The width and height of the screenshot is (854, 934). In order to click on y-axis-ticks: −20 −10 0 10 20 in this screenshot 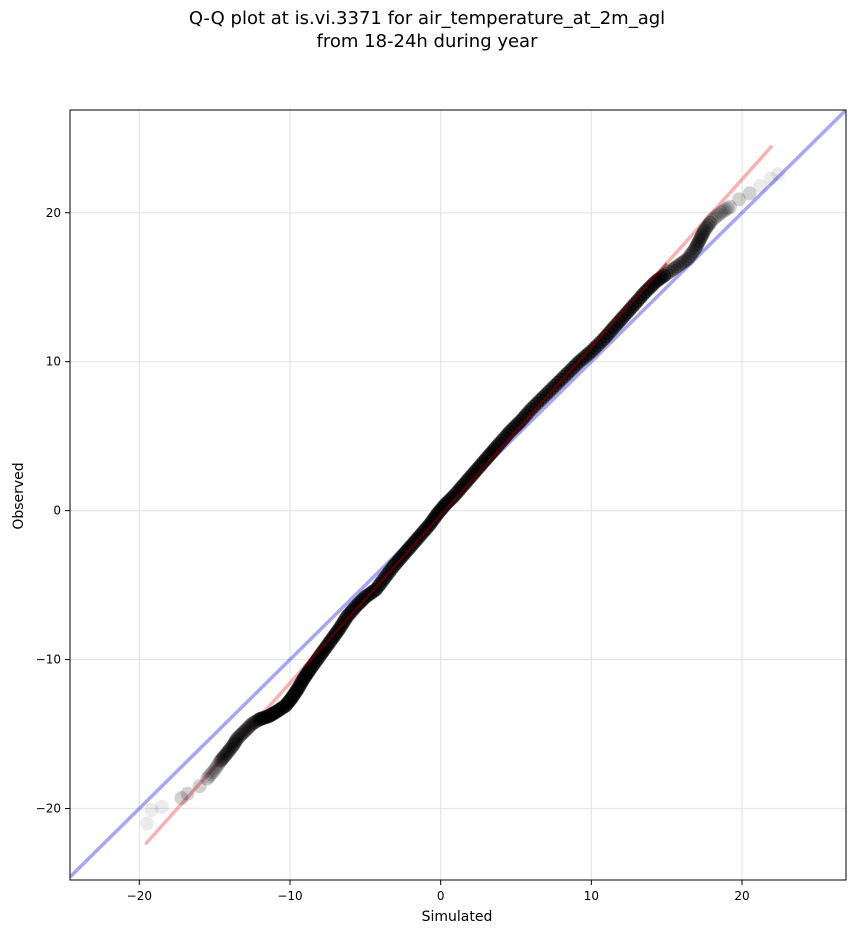, I will do `click(53, 511)`.